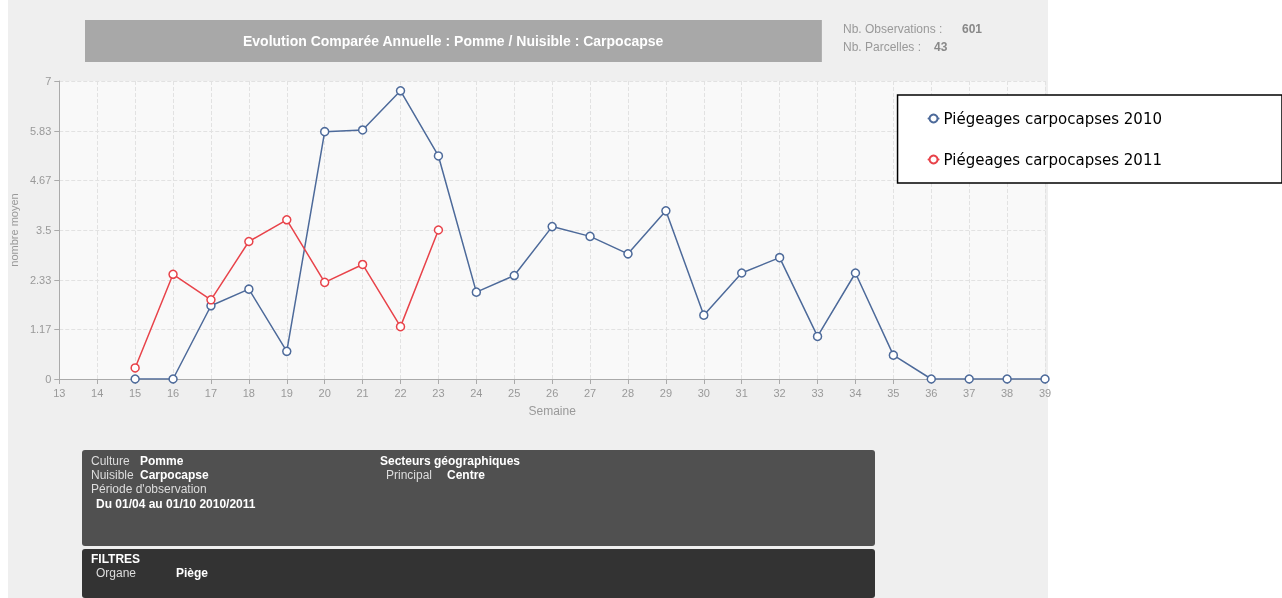  I want to click on text: Nb. Observations :, so click(893, 29).